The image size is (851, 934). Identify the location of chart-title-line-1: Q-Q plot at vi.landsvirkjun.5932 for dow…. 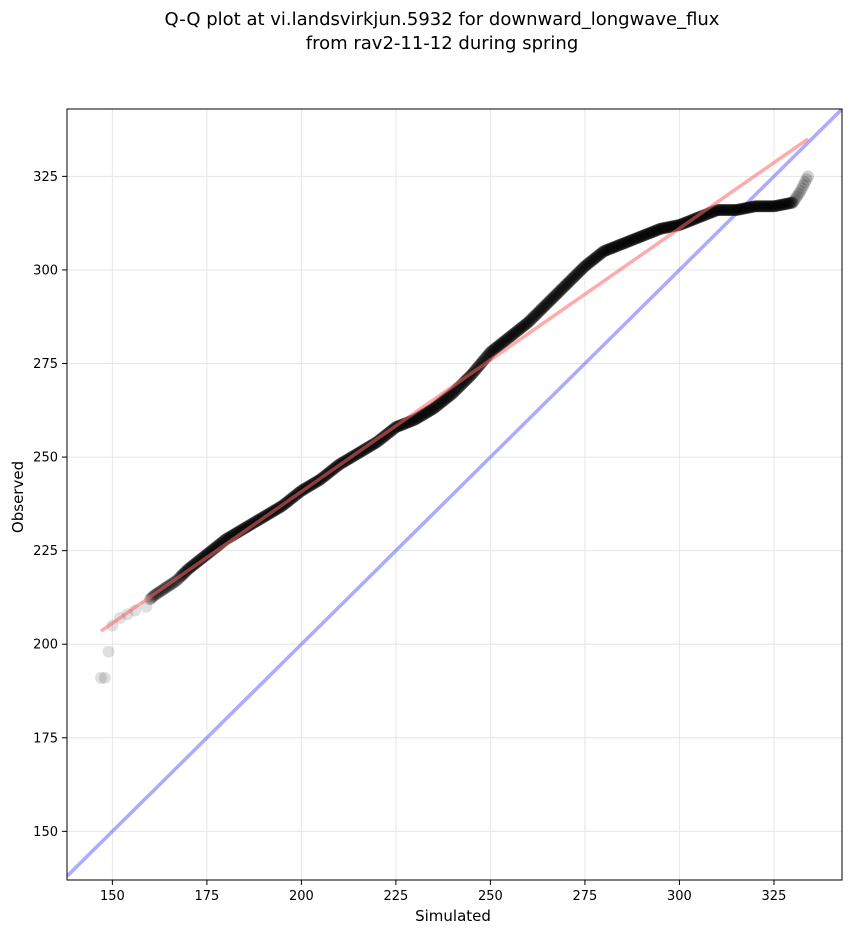
(442, 19).